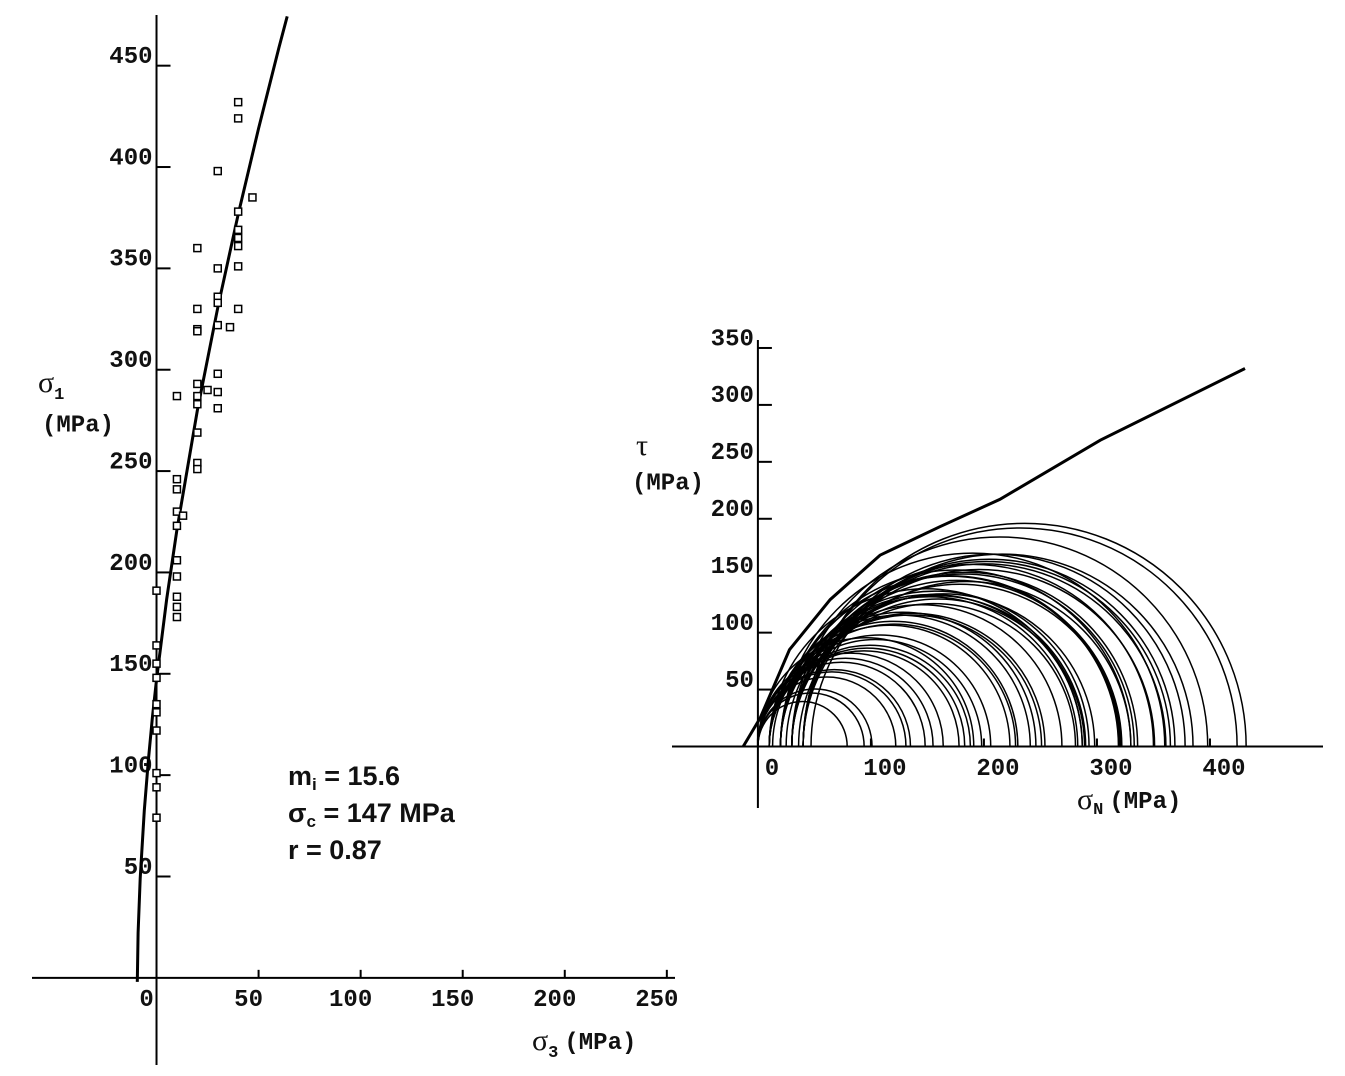 This screenshot has width=1345, height=1076. I want to click on failure-envelope, so click(993, 557).